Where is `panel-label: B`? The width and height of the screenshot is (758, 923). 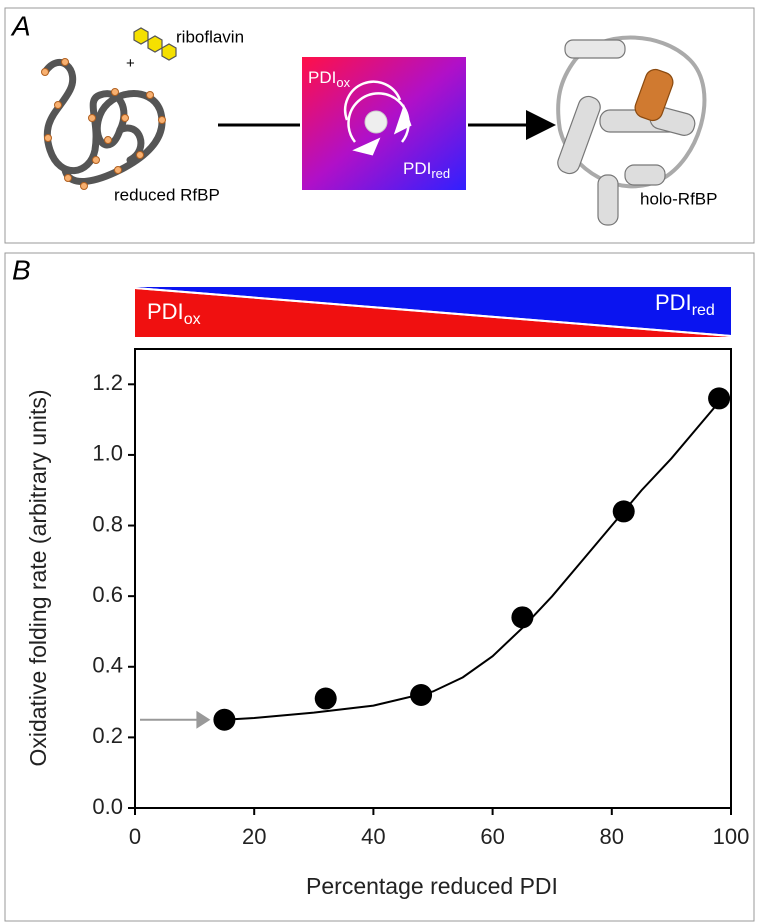 panel-label: B is located at coordinates (21, 269).